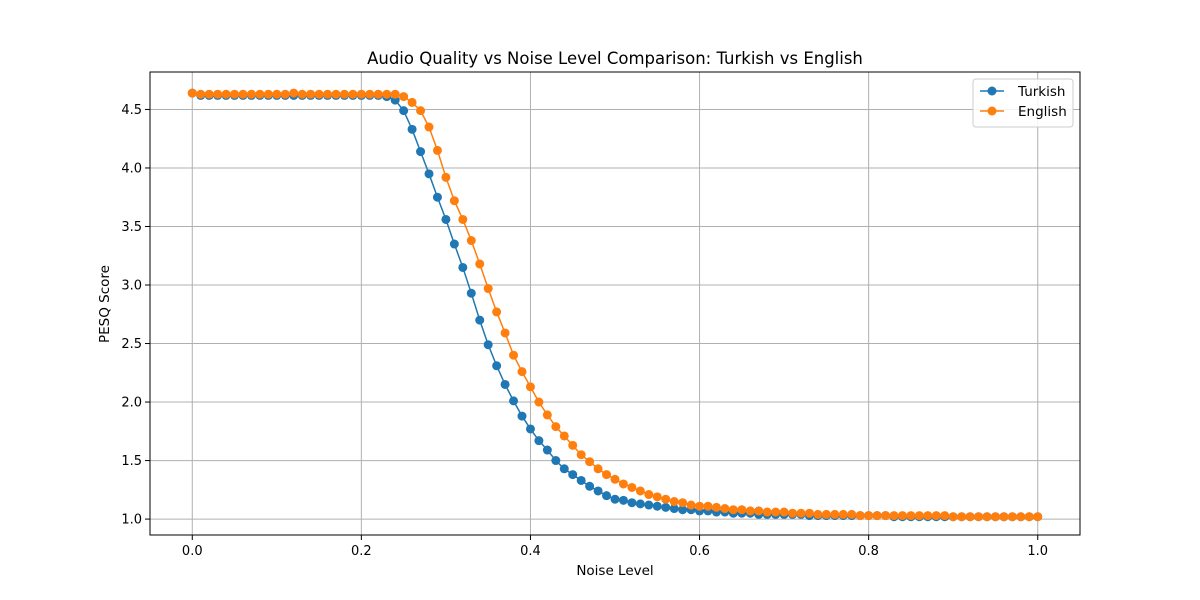  I want to click on x-tick-label: 1.0, so click(1037, 551).